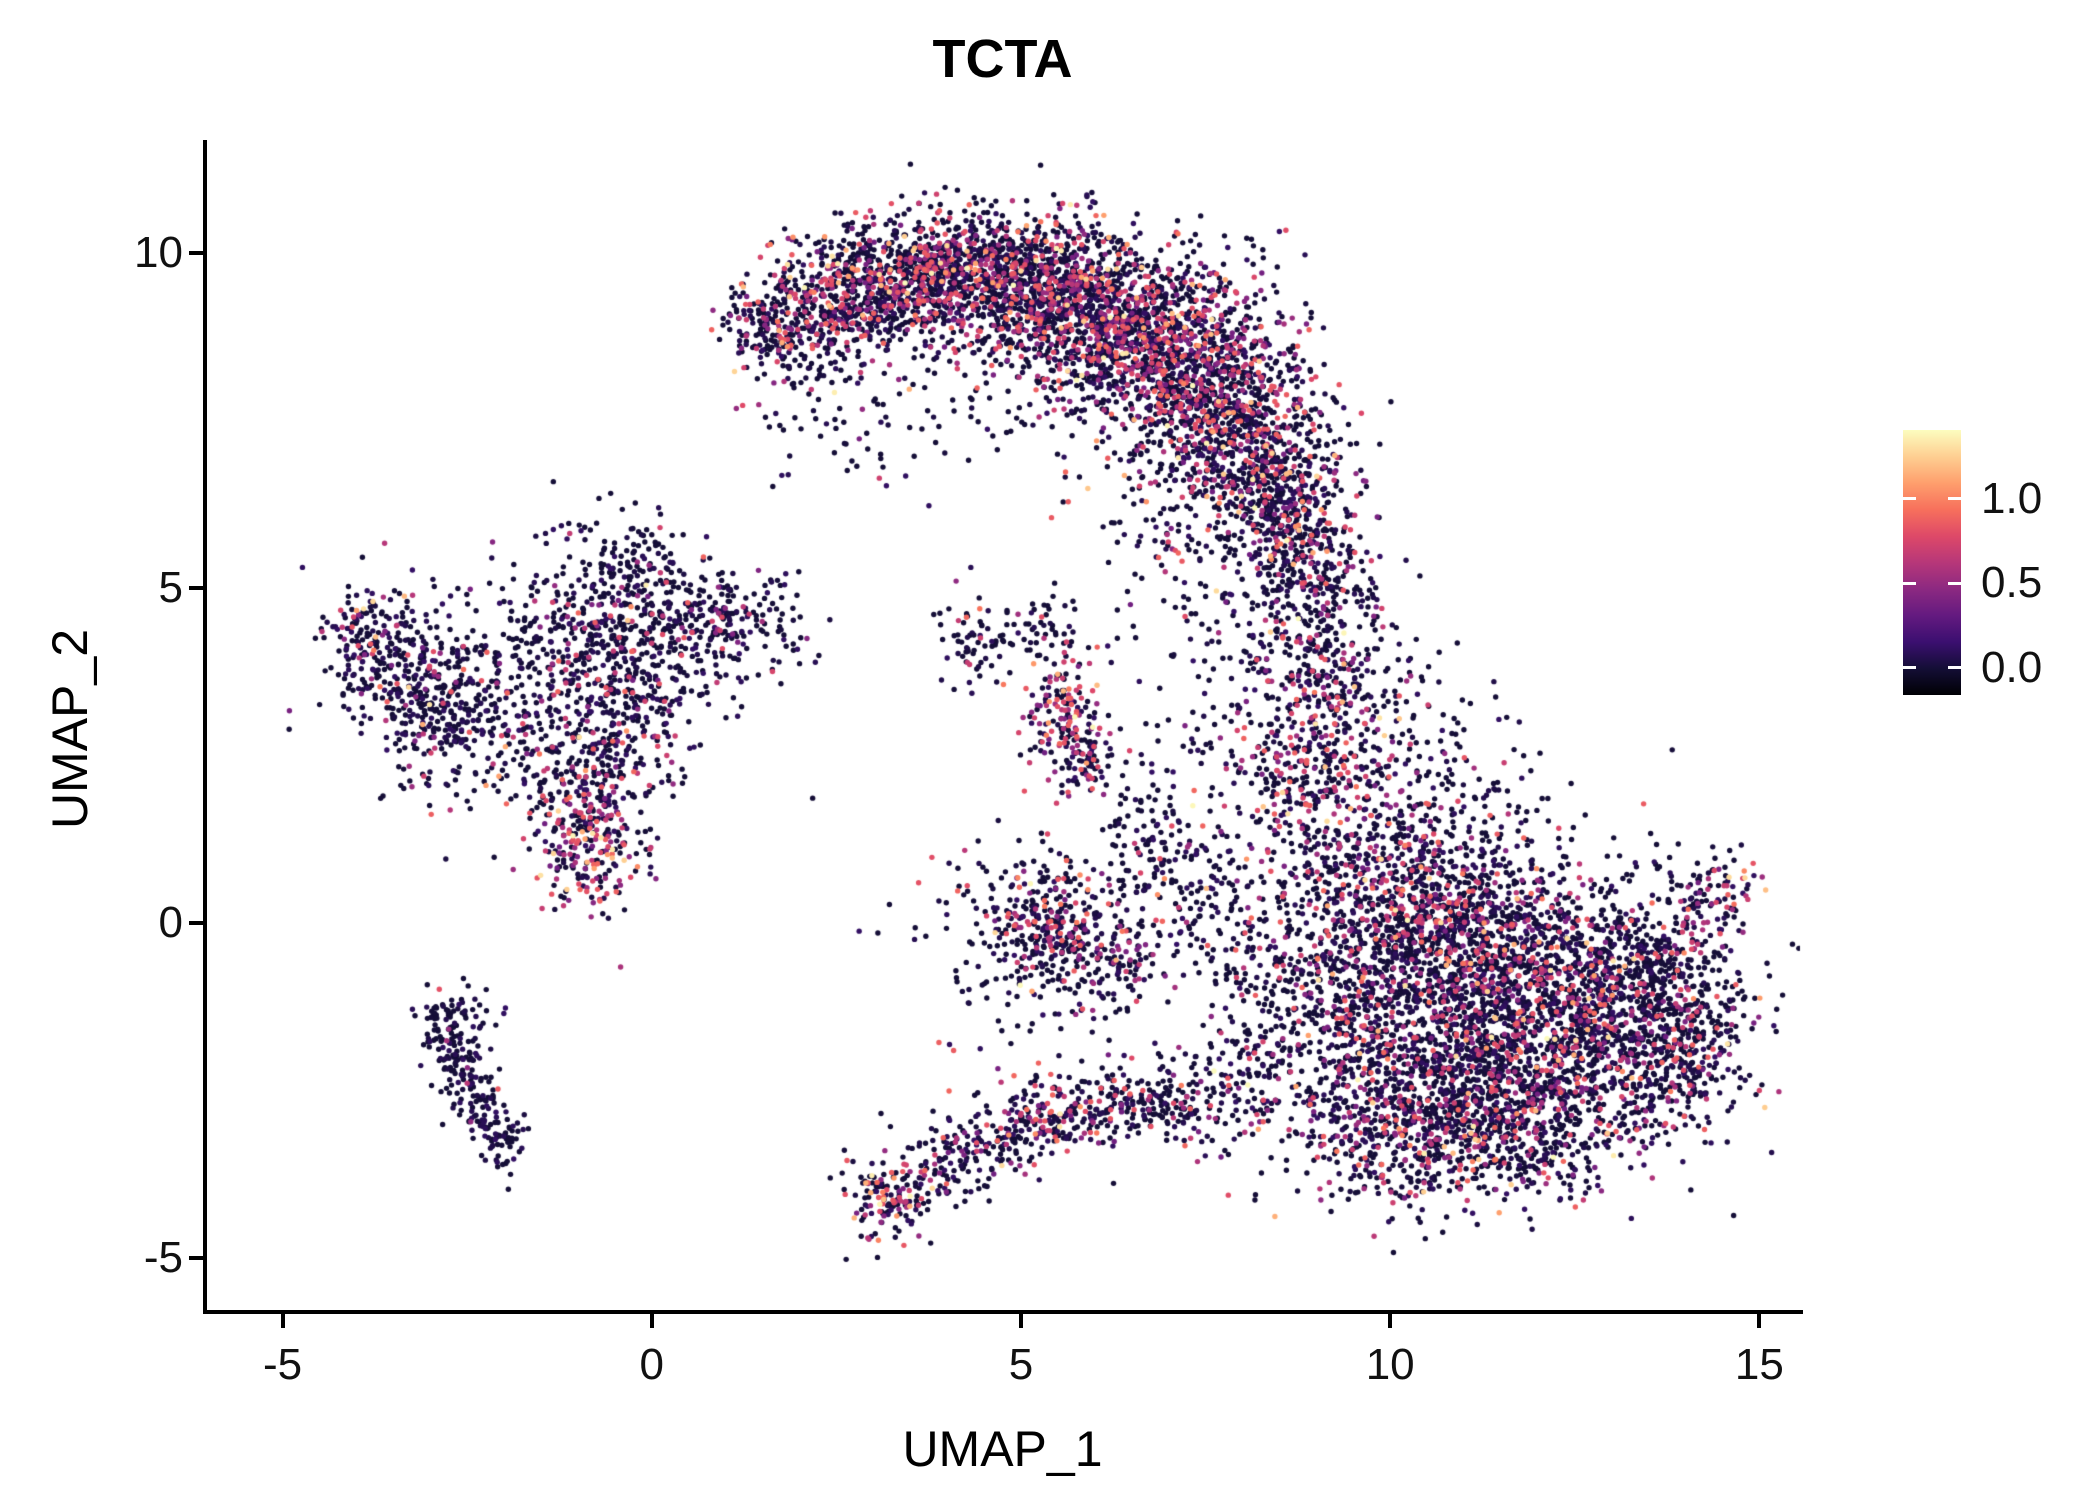  I want to click on y-tick-label: 10, so click(158, 253).